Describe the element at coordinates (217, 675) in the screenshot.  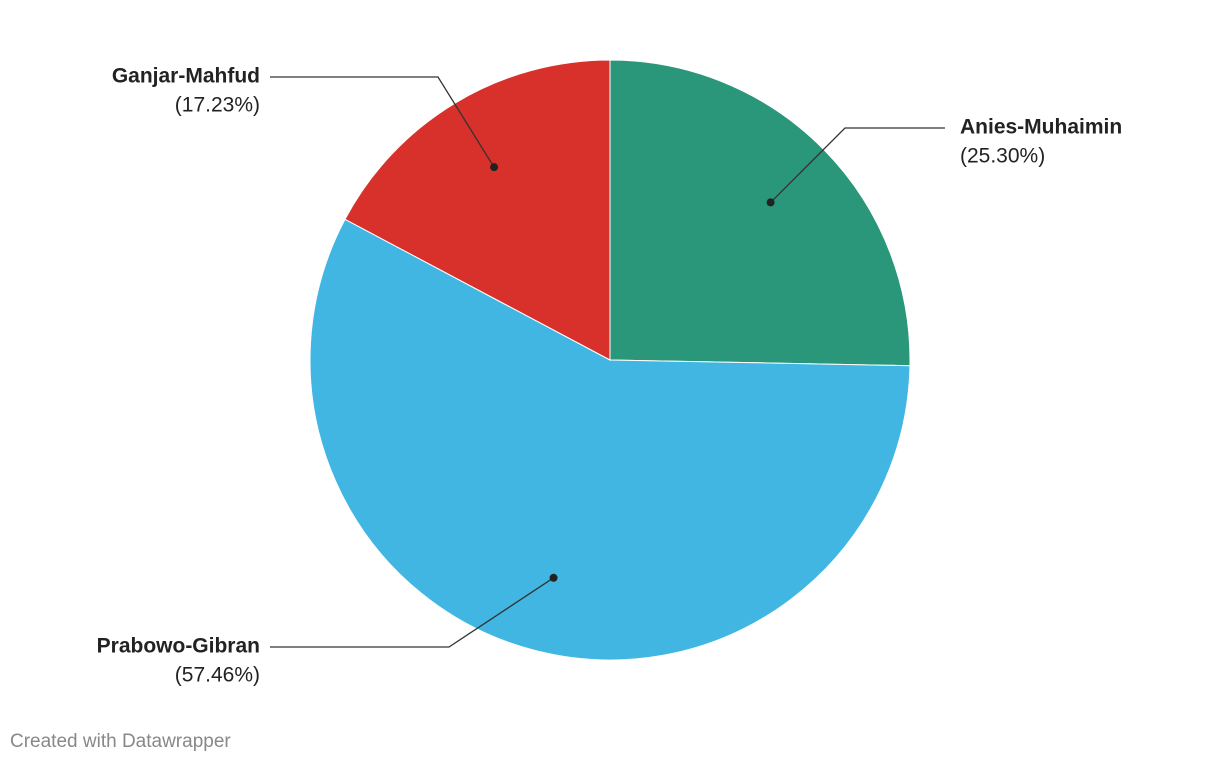
I see `slice-value-label: (57.46%)` at that location.